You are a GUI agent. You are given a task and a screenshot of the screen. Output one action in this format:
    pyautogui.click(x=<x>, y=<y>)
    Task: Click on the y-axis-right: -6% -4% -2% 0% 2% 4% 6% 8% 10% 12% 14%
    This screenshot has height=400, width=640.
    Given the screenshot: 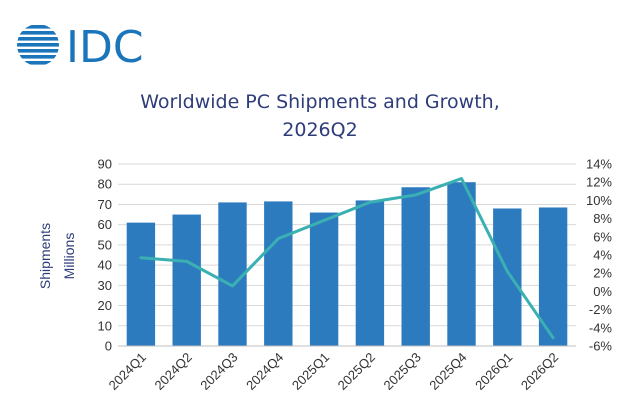 What is the action you would take?
    pyautogui.click(x=599, y=255)
    